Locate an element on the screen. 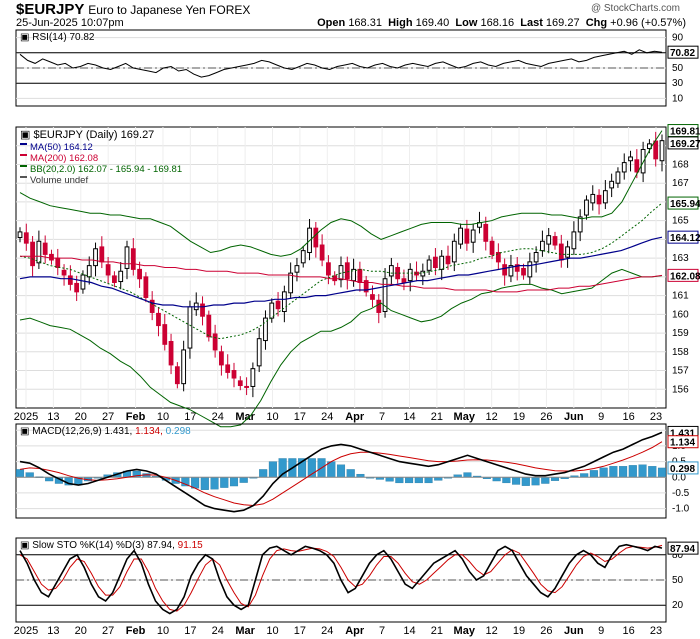 The height and width of the screenshot is (639, 700). price-tick-label: 168 is located at coordinates (680, 164).